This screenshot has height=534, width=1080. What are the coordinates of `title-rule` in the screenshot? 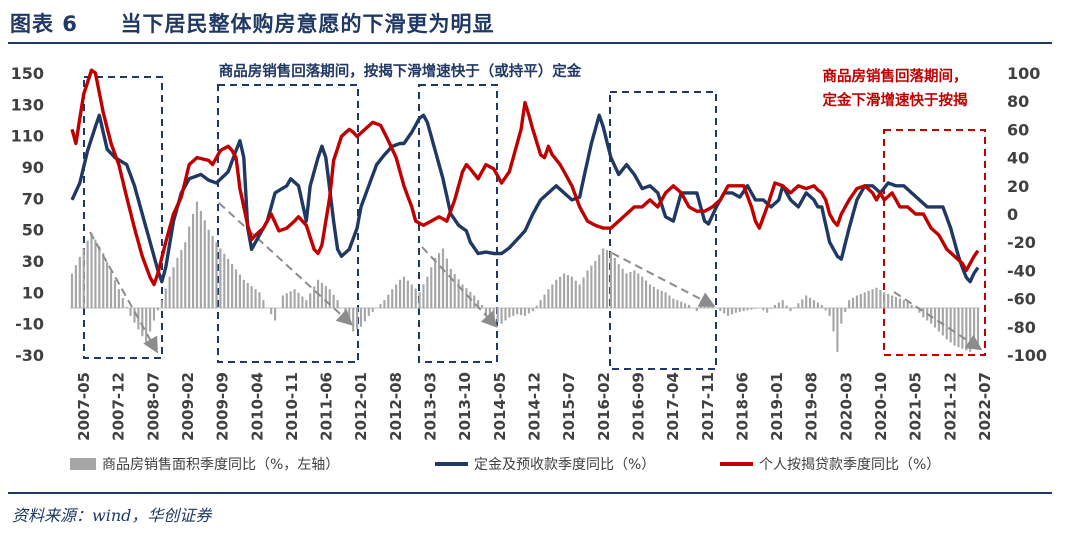 It's located at (530, 43).